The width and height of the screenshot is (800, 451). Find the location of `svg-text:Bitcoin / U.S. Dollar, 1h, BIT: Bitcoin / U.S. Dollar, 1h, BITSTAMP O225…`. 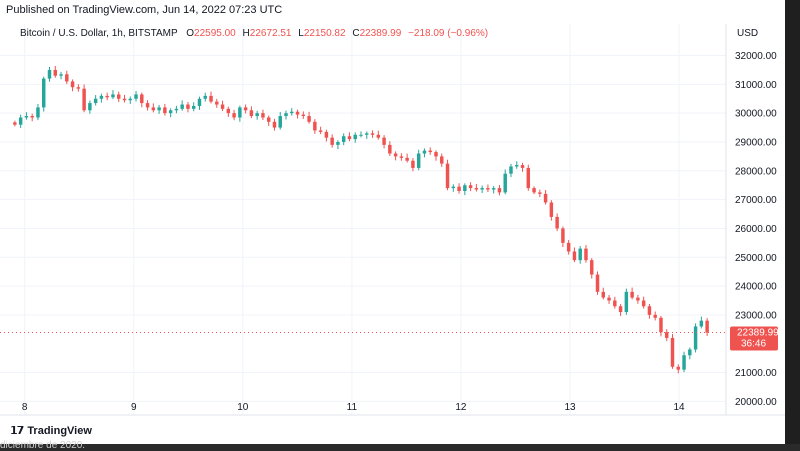

svg-text:Bitcoin / U.S. Dollar, 1h, BIT: Bitcoin / U.S. Dollar, 1h, BITSTAMP O225… is located at coordinates (254, 33).